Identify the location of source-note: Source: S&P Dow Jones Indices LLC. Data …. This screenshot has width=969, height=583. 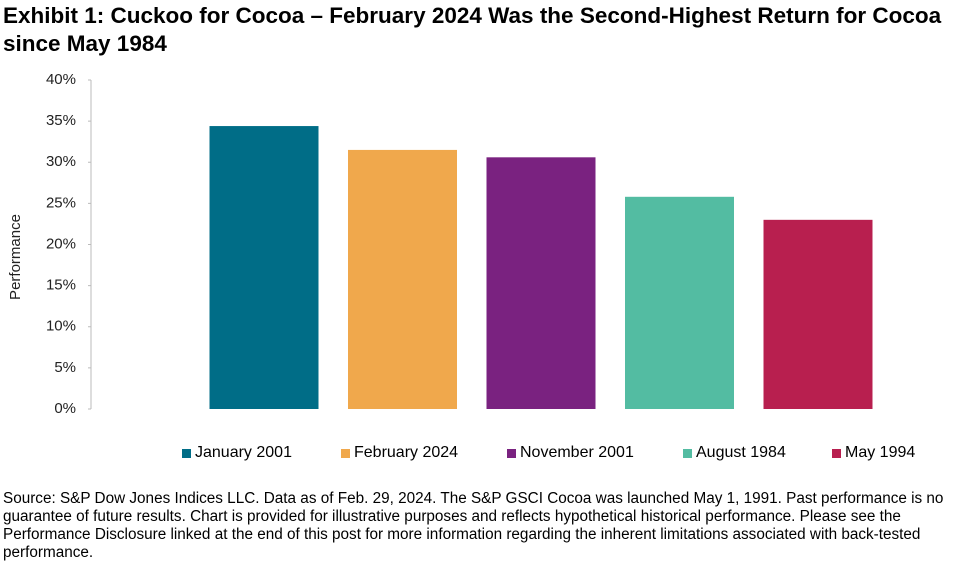
(473, 525).